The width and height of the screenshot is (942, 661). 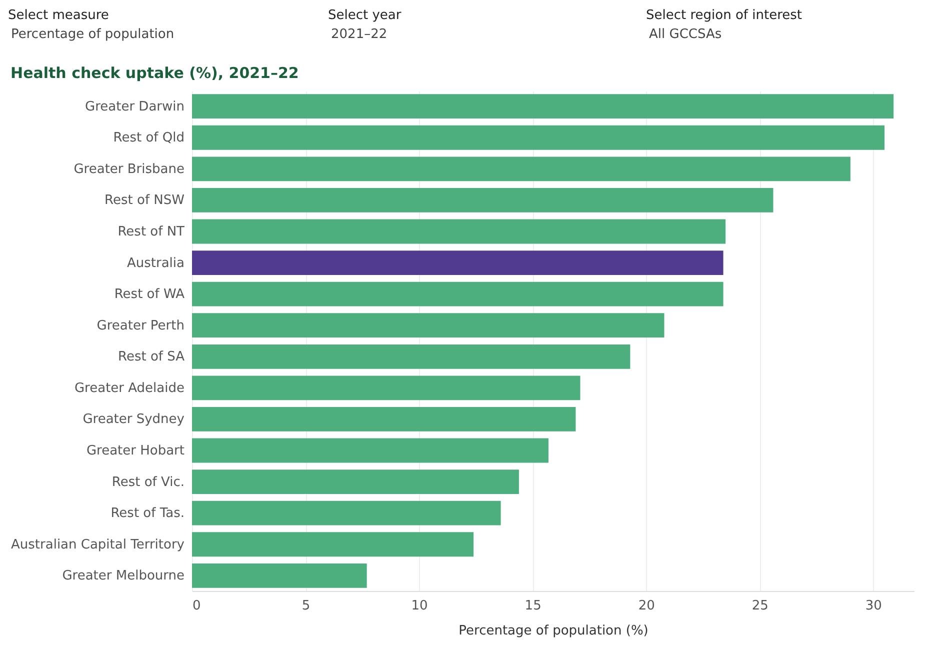 I want to click on y-tick-label: Rest of Tas., so click(x=147, y=514).